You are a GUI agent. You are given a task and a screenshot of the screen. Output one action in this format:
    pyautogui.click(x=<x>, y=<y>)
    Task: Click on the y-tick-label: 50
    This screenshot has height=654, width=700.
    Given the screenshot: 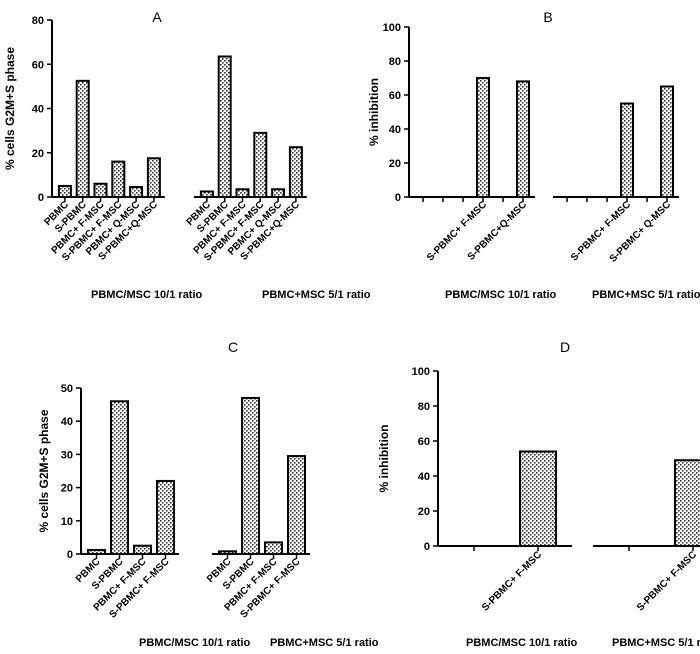 What is the action you would take?
    pyautogui.click(x=67, y=389)
    